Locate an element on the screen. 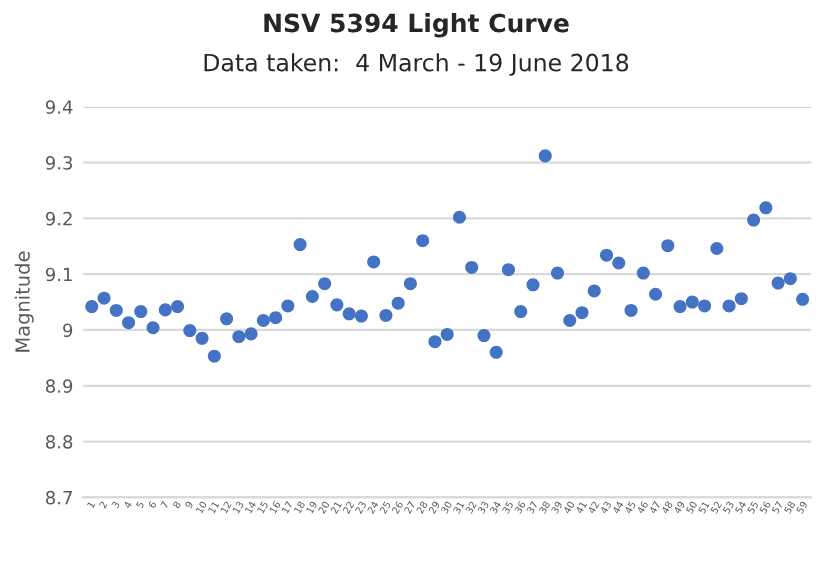 This screenshot has width=832, height=562. y-tick-label: 8.7 is located at coordinates (58, 497).